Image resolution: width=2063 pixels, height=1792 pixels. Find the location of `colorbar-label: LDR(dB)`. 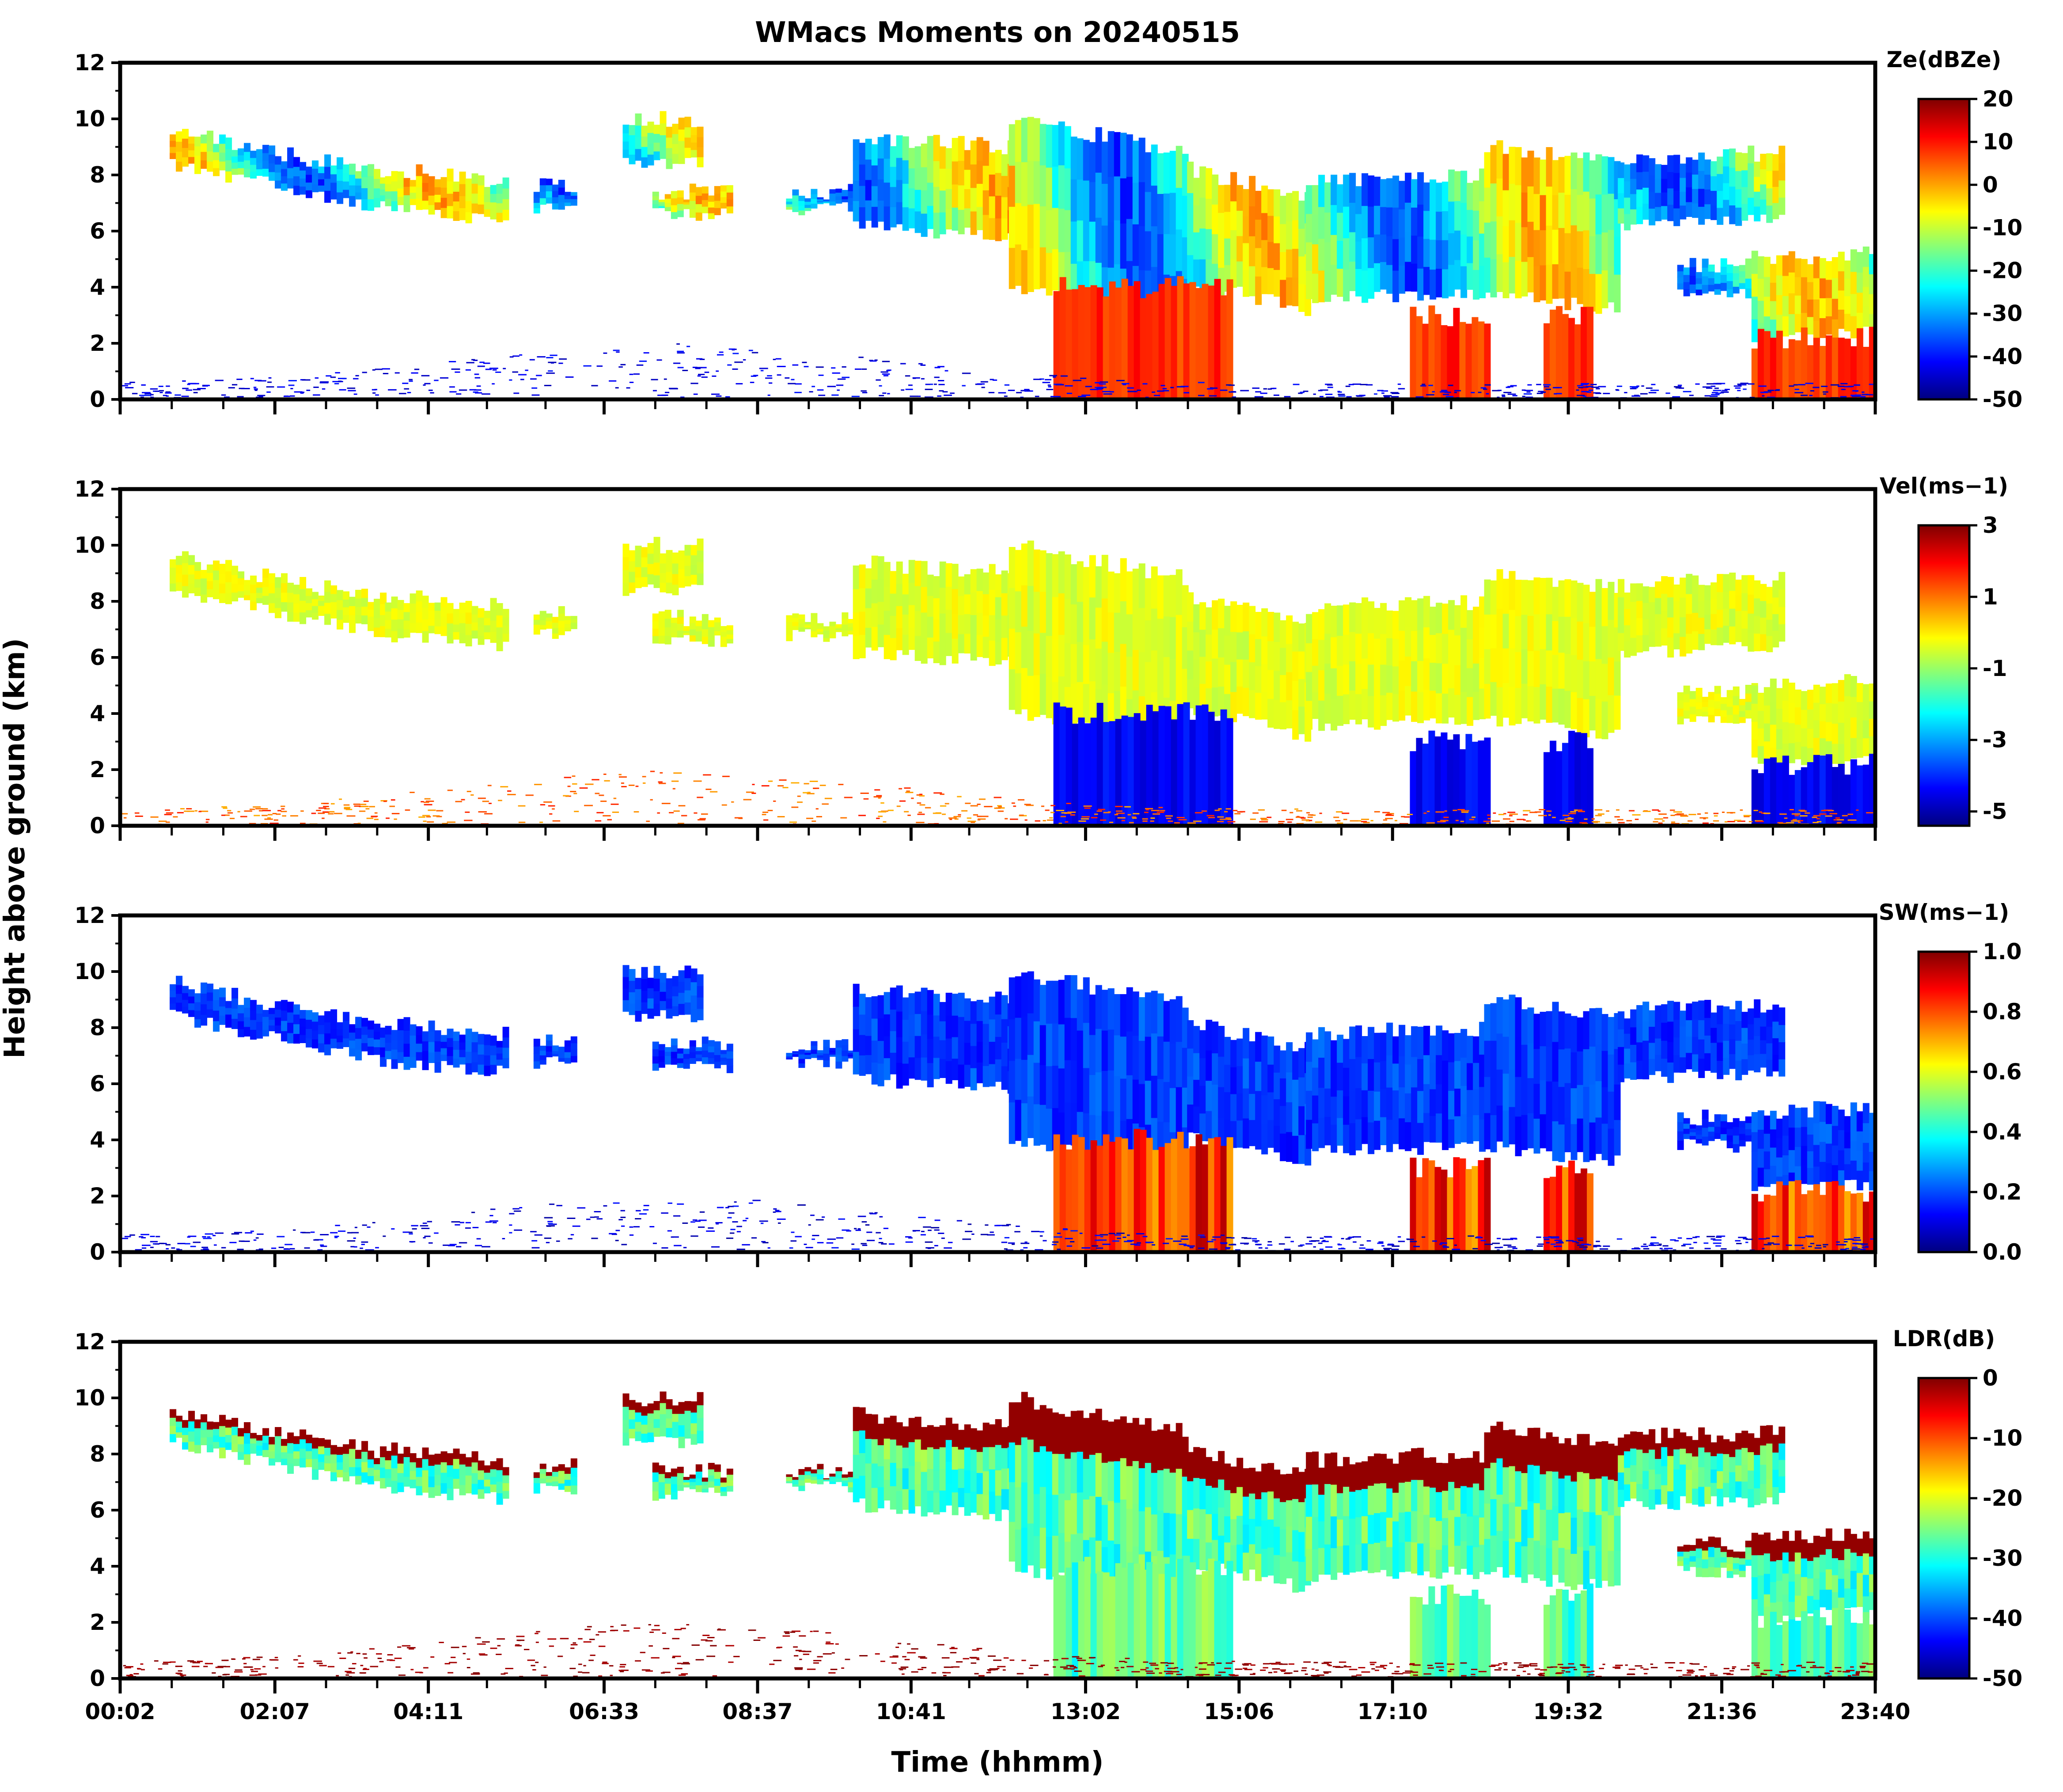

colorbar-label: LDR(dB) is located at coordinates (1944, 1339).